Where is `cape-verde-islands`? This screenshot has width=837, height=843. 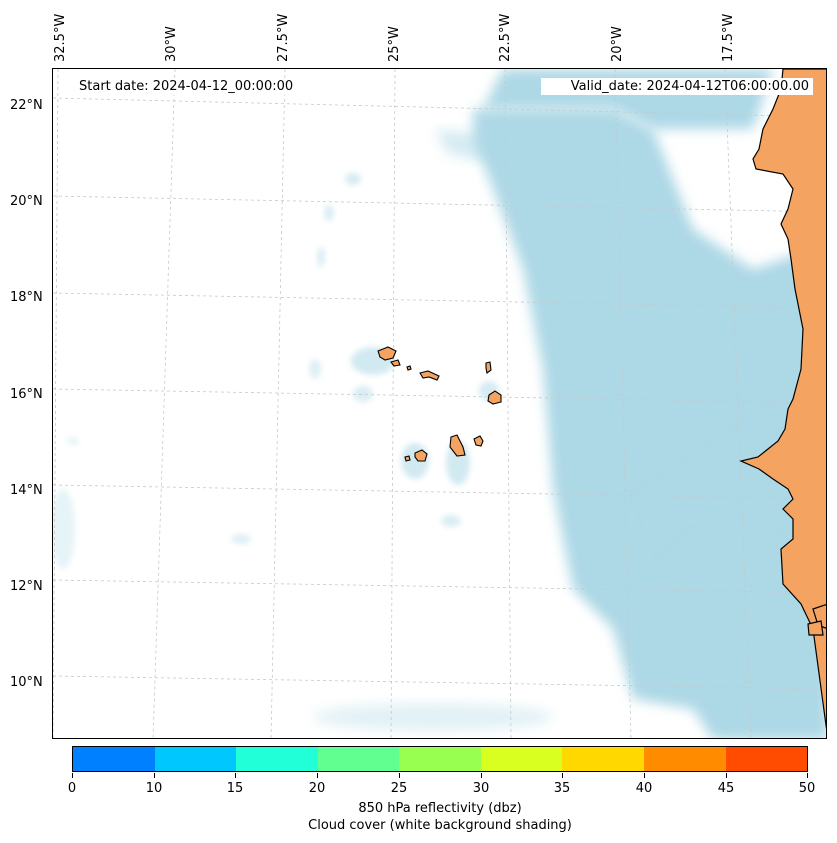
cape-verde-islands is located at coordinates (439, 404).